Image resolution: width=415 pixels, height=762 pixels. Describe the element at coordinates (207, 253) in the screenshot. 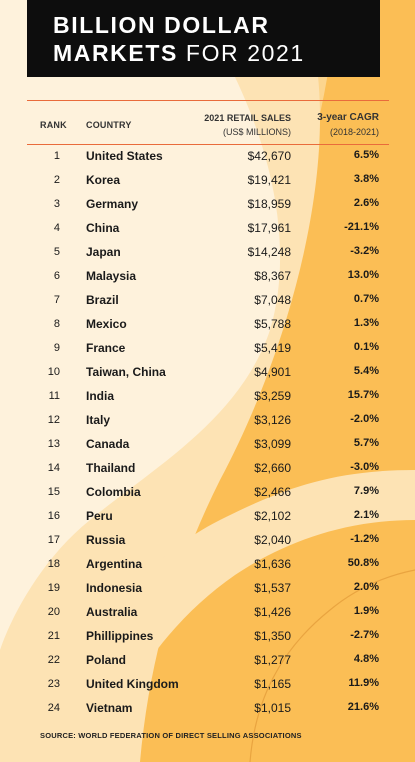

I see `table-row: 5 Japan $14,248 -3.2%` at that location.